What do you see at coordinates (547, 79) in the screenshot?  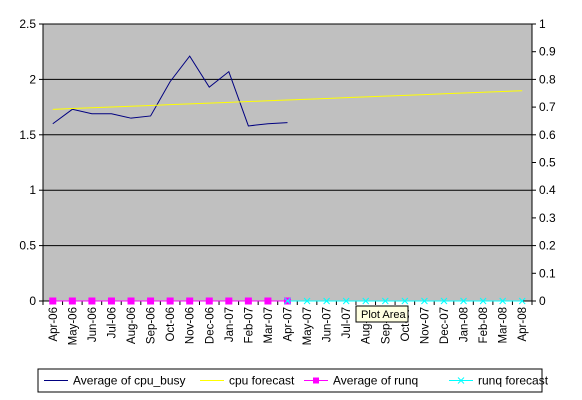 I see `right-axis-tick-label: 0.8` at bounding box center [547, 79].